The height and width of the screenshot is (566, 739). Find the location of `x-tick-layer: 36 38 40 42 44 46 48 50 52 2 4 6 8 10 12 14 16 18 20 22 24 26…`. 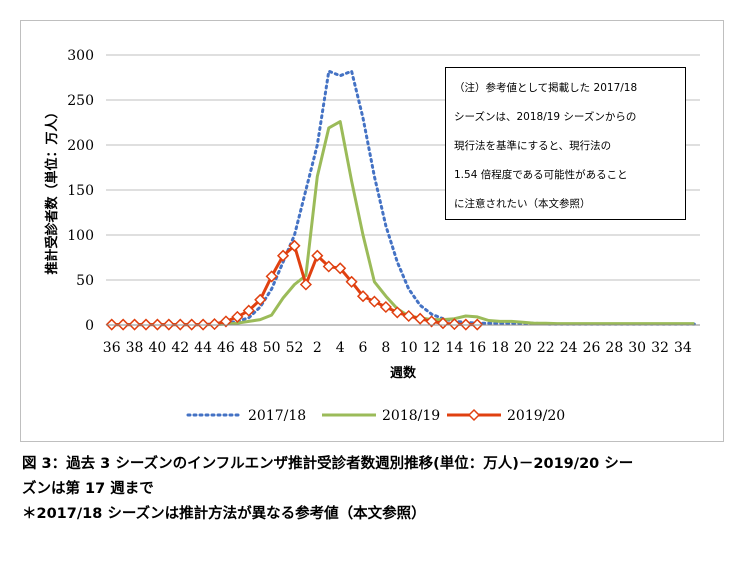

x-tick-layer: 36 38 40 42 44 46 48 50 52 2 4 6 8 10 12 14 16 18 20 22 24 26… is located at coordinates (397, 348).